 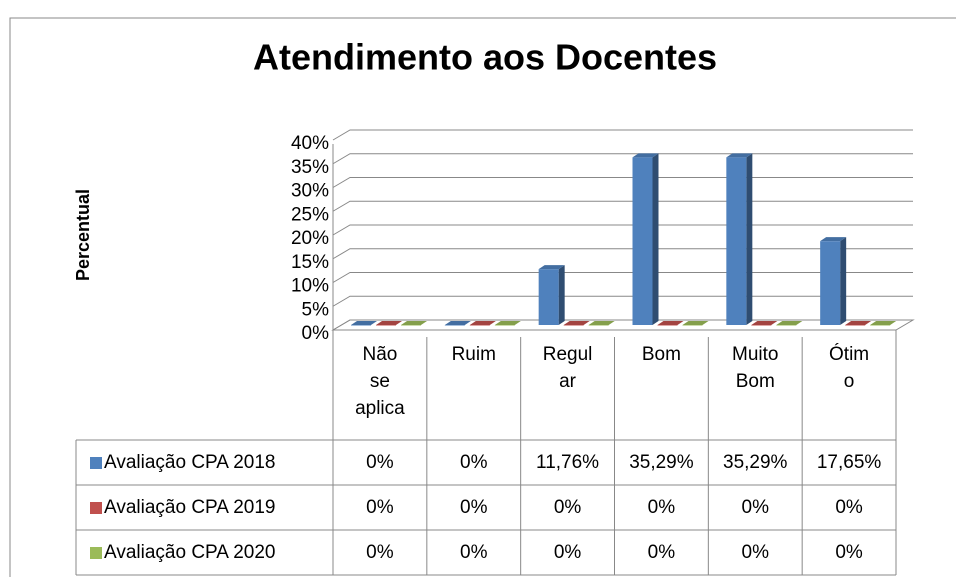 I want to click on chart-title: Atendimento aos Docentes, so click(x=485, y=57).